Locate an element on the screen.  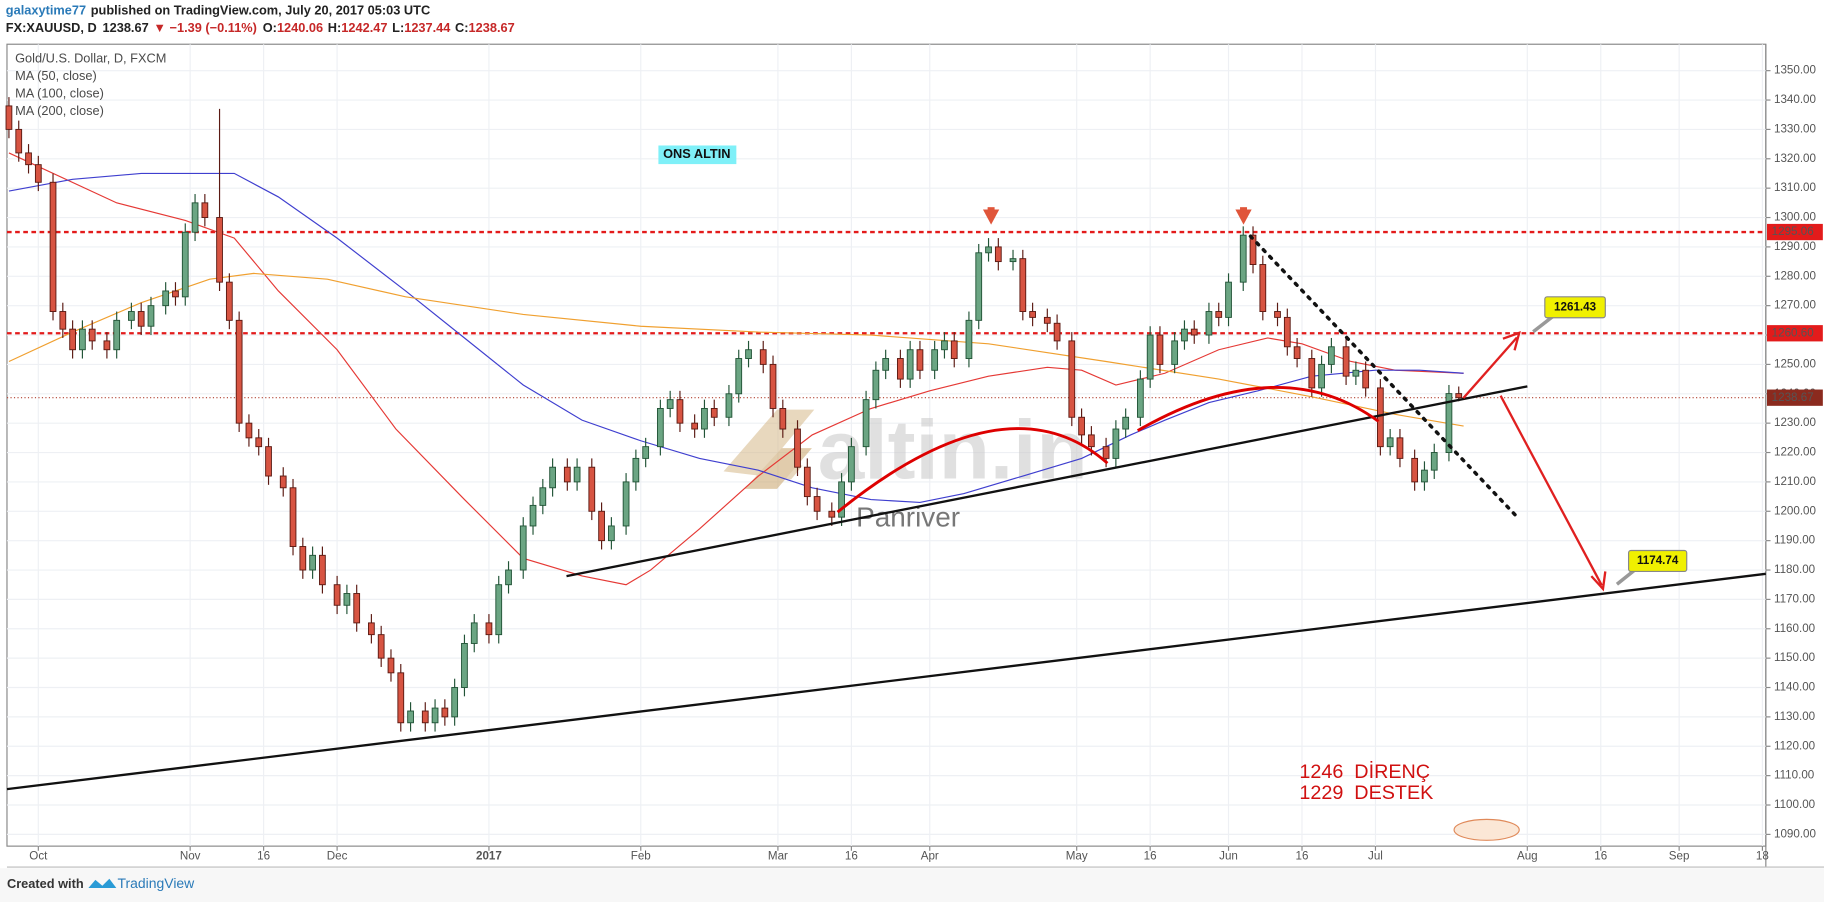
x-tick-label: Feb is located at coordinates (641, 856).